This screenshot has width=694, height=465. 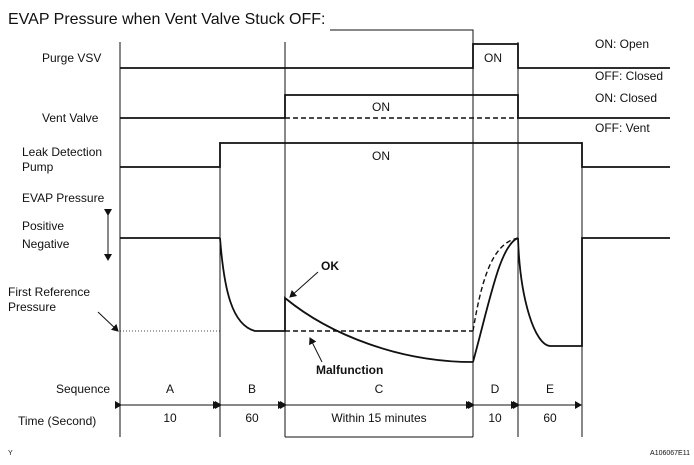 What do you see at coordinates (63, 198) in the screenshot?
I see `evap-pressure-label: EVAP Pressure` at bounding box center [63, 198].